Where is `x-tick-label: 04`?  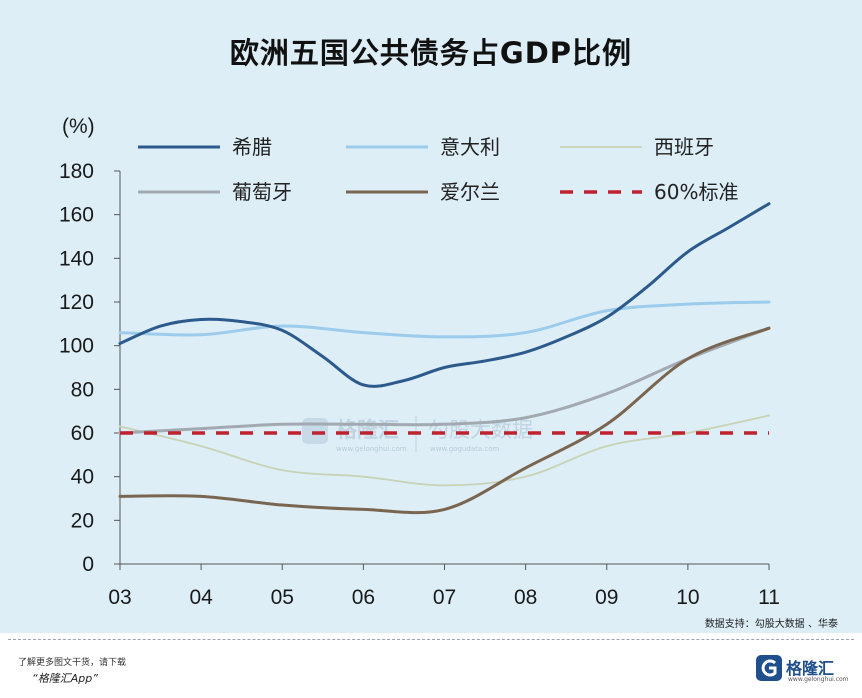
x-tick-label: 04 is located at coordinates (201, 597).